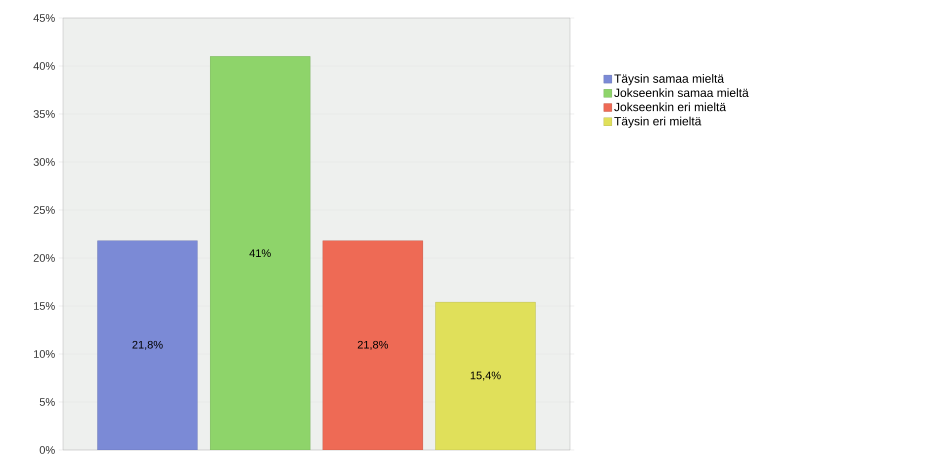  I want to click on y-tick-label: 5%, so click(47, 402).